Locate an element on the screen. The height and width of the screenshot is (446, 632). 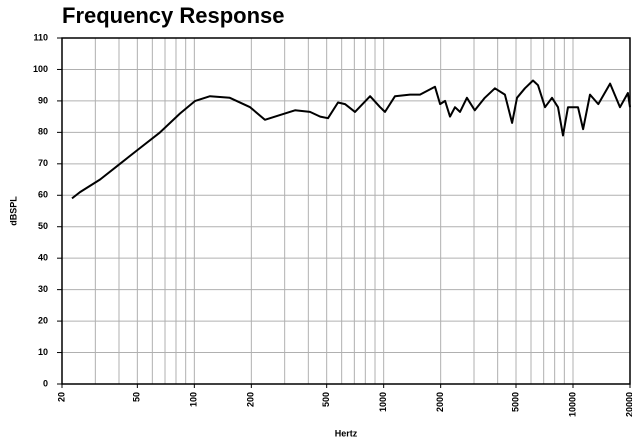
x-tick-label: 200 is located at coordinates (251, 399).